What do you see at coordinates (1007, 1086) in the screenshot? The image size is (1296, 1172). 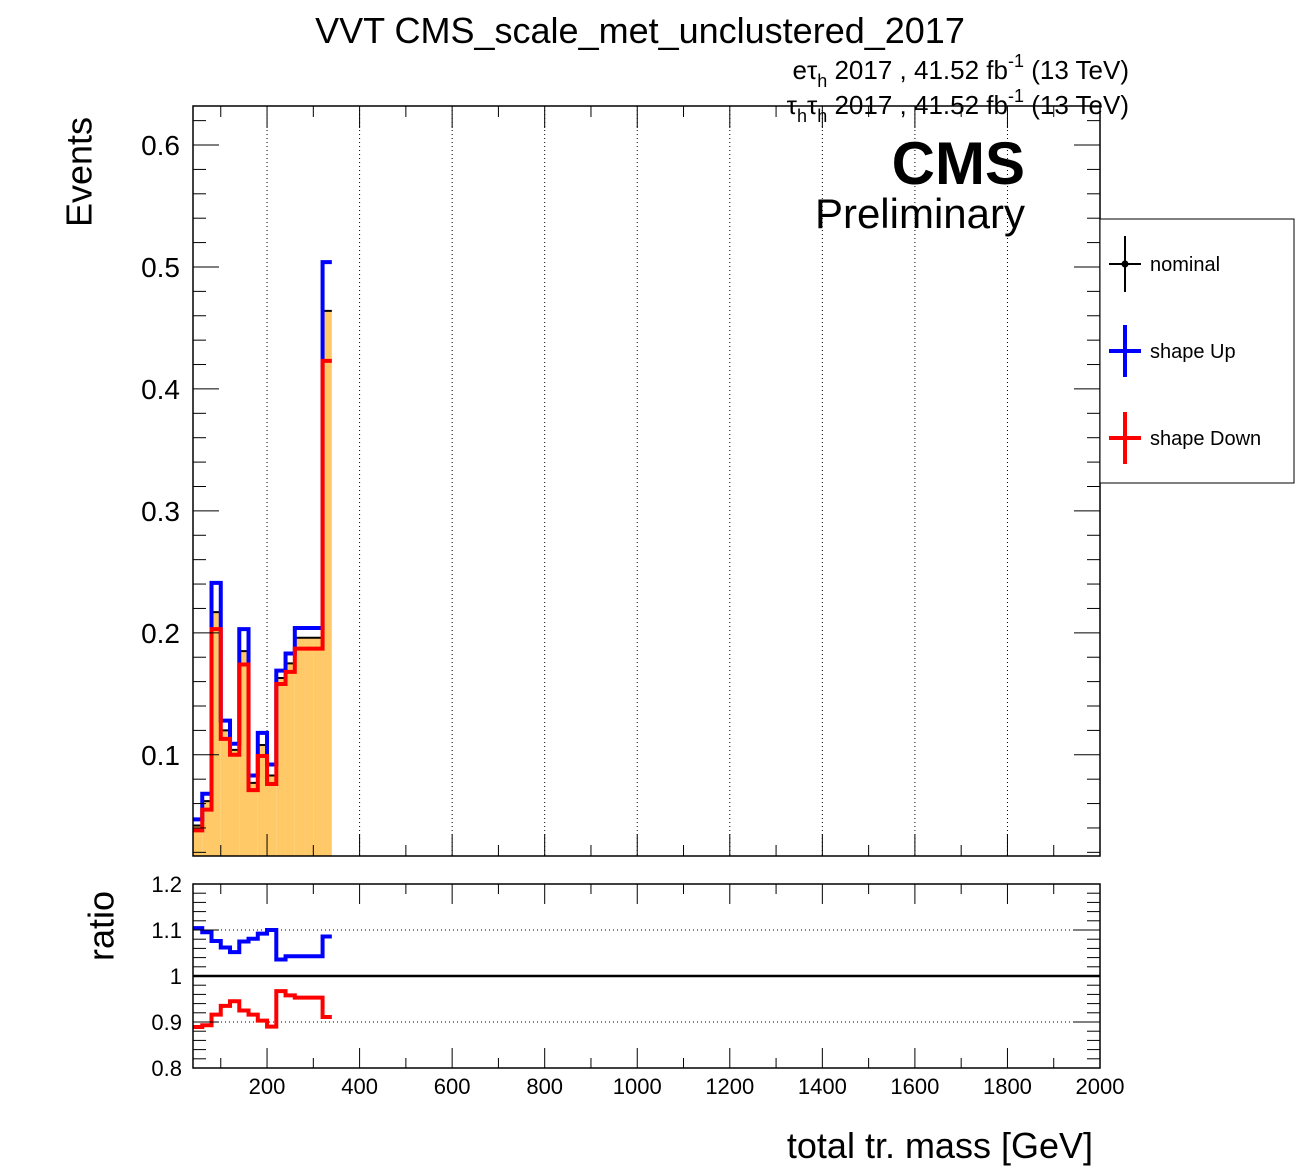 I see `x-tick-label-8: 1800` at bounding box center [1007, 1086].